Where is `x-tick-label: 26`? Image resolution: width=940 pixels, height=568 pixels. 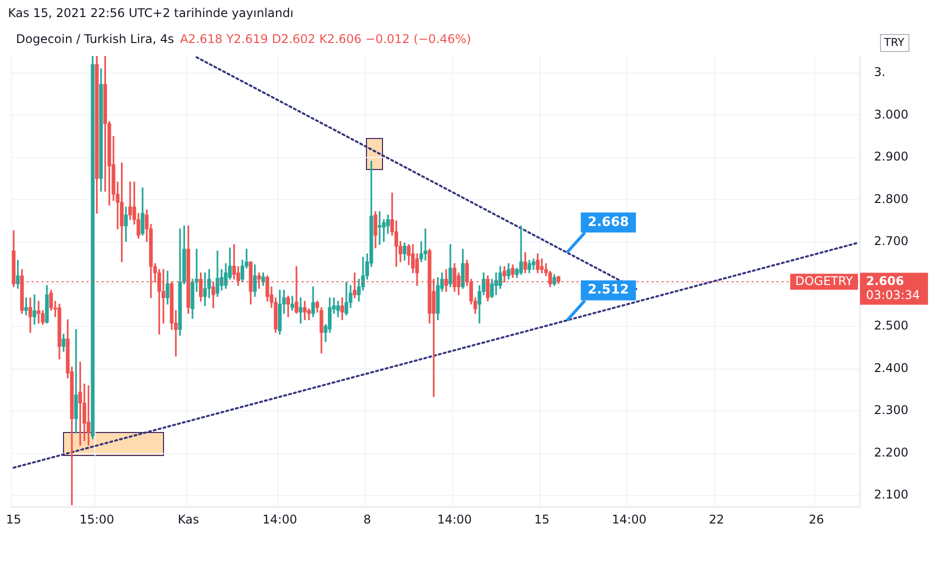 x-tick-label: 26 is located at coordinates (816, 519).